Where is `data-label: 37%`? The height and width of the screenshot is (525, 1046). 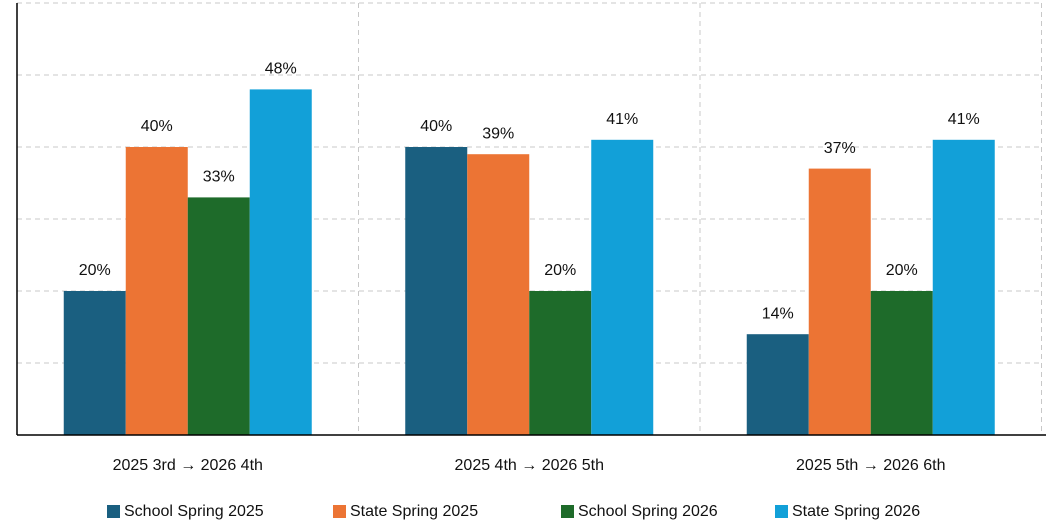 data-label: 37% is located at coordinates (840, 148).